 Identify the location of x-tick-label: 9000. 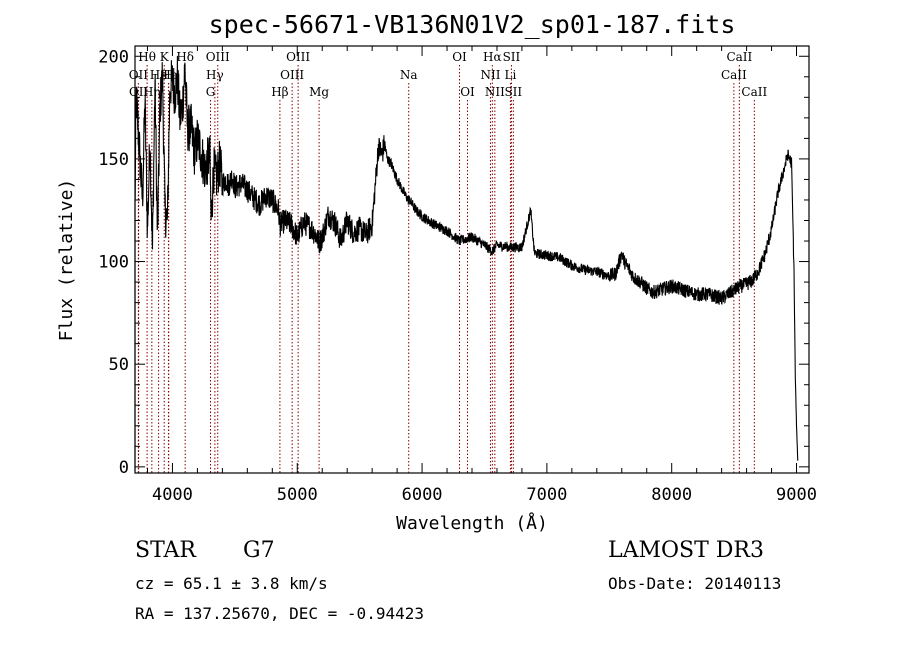
(796, 495).